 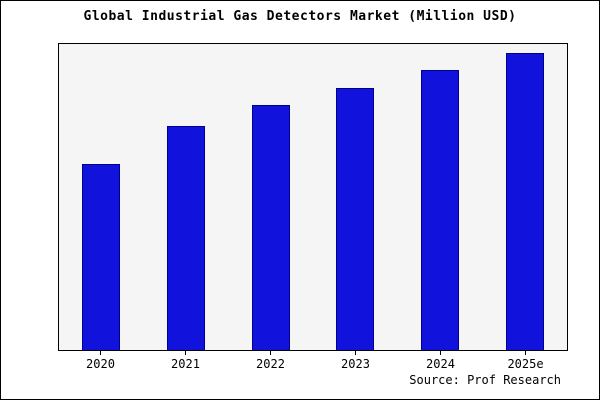 I want to click on bar-2020, so click(x=101, y=256).